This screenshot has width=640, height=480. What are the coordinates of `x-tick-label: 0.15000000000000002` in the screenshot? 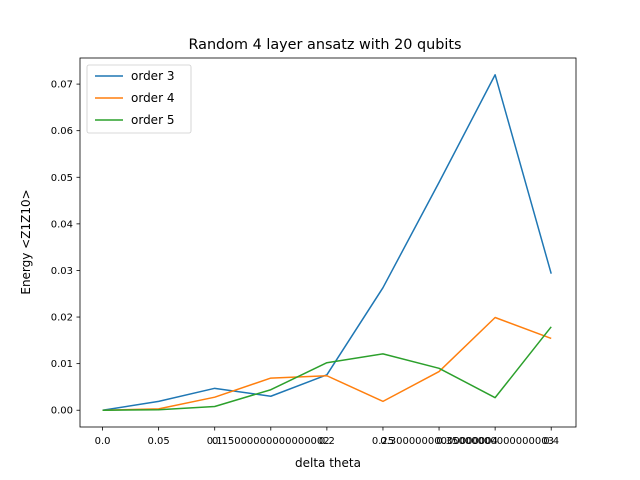 It's located at (271, 441).